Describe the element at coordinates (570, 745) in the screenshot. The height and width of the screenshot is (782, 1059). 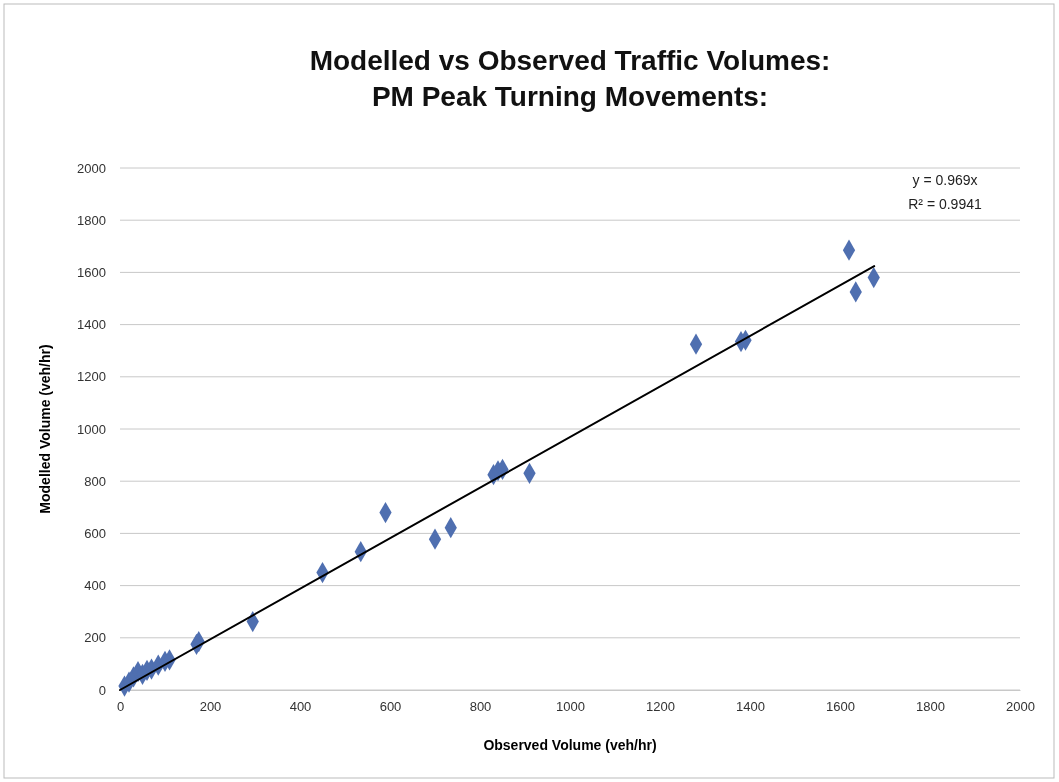
I see `x-axis-title: Observed Volume (veh/hr)` at that location.